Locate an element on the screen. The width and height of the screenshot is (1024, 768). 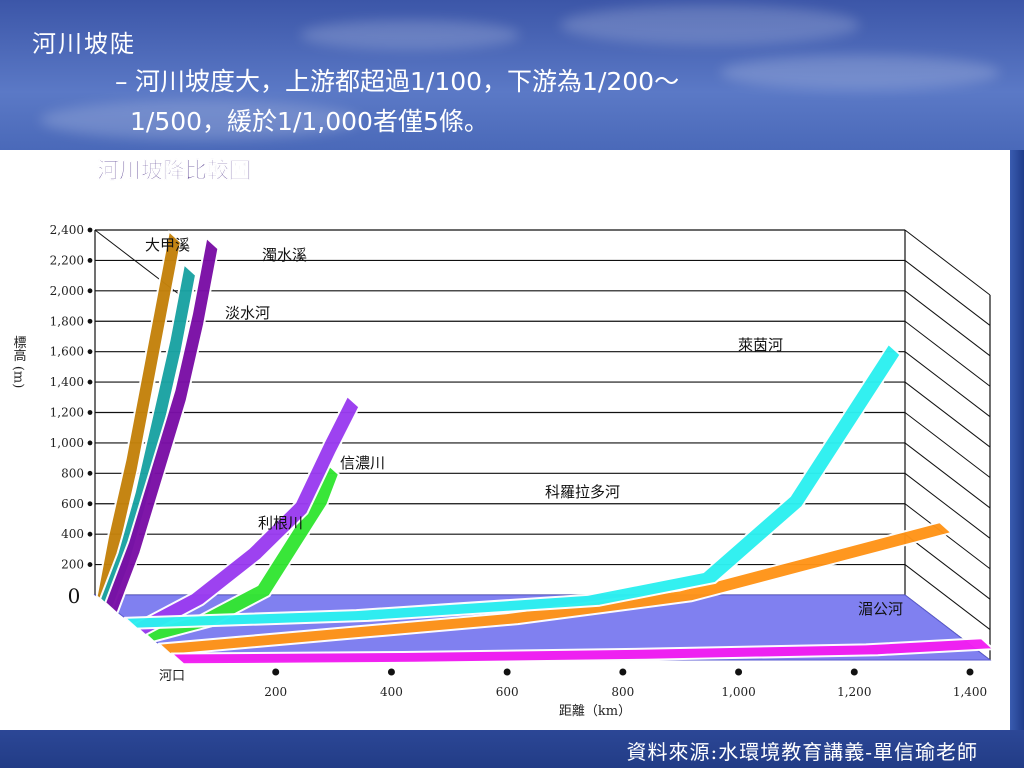
river-label-大甲溪: 大甲溪 is located at coordinates (167, 245).